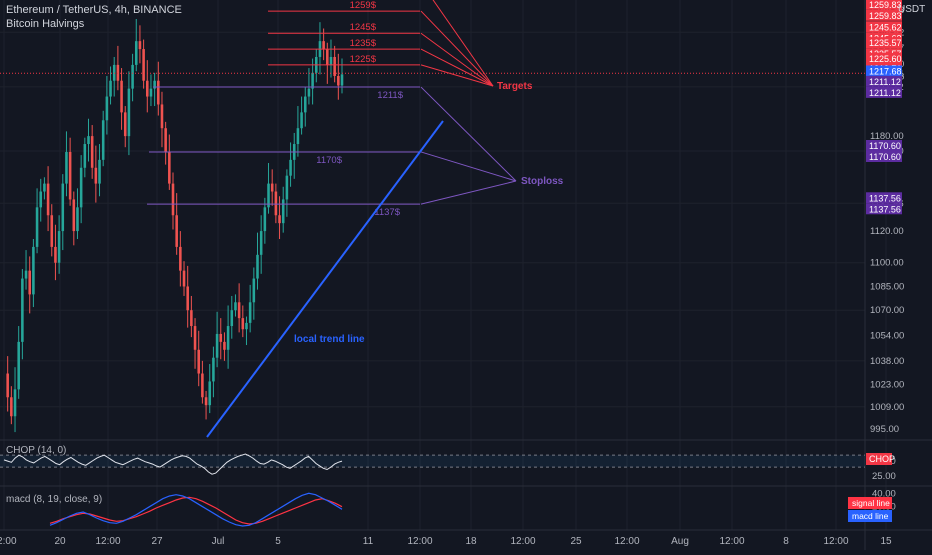 This screenshot has width=932, height=555. I want to click on time-tick-label: 18, so click(471, 541).